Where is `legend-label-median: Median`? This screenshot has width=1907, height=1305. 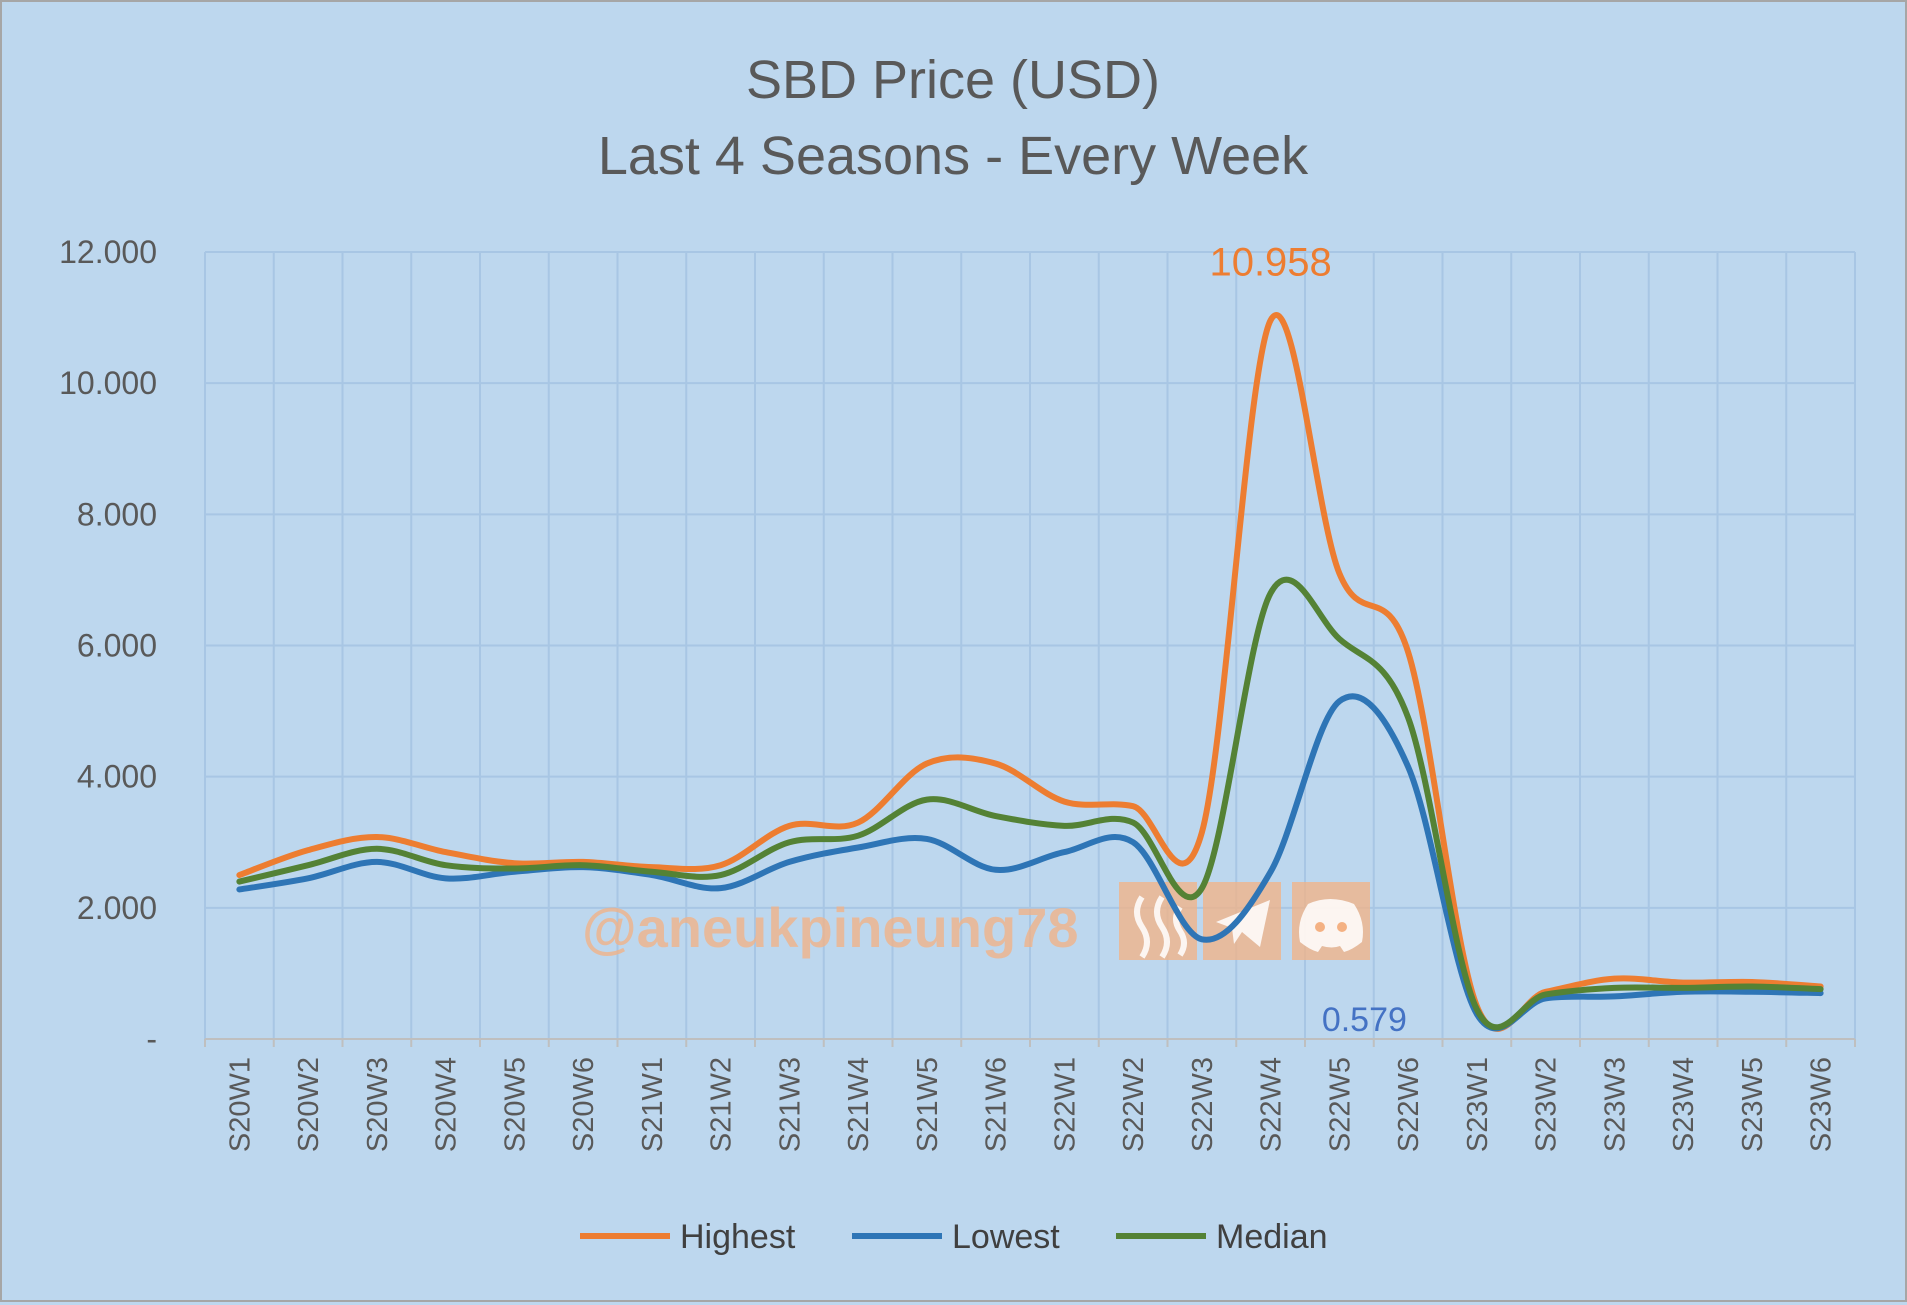
legend-label-median: Median is located at coordinates (1272, 1237).